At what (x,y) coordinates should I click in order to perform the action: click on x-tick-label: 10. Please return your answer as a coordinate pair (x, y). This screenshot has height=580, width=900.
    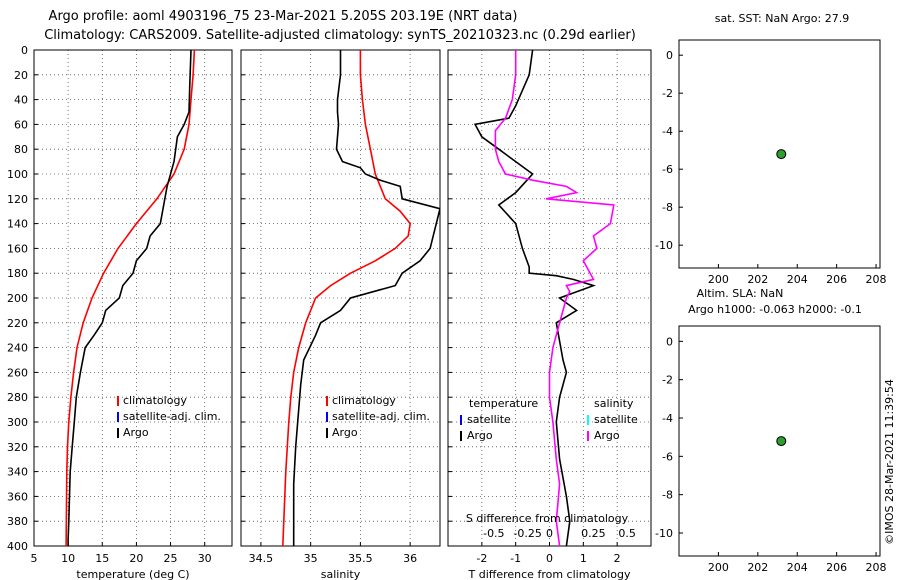
    Looking at the image, I should click on (68, 558).